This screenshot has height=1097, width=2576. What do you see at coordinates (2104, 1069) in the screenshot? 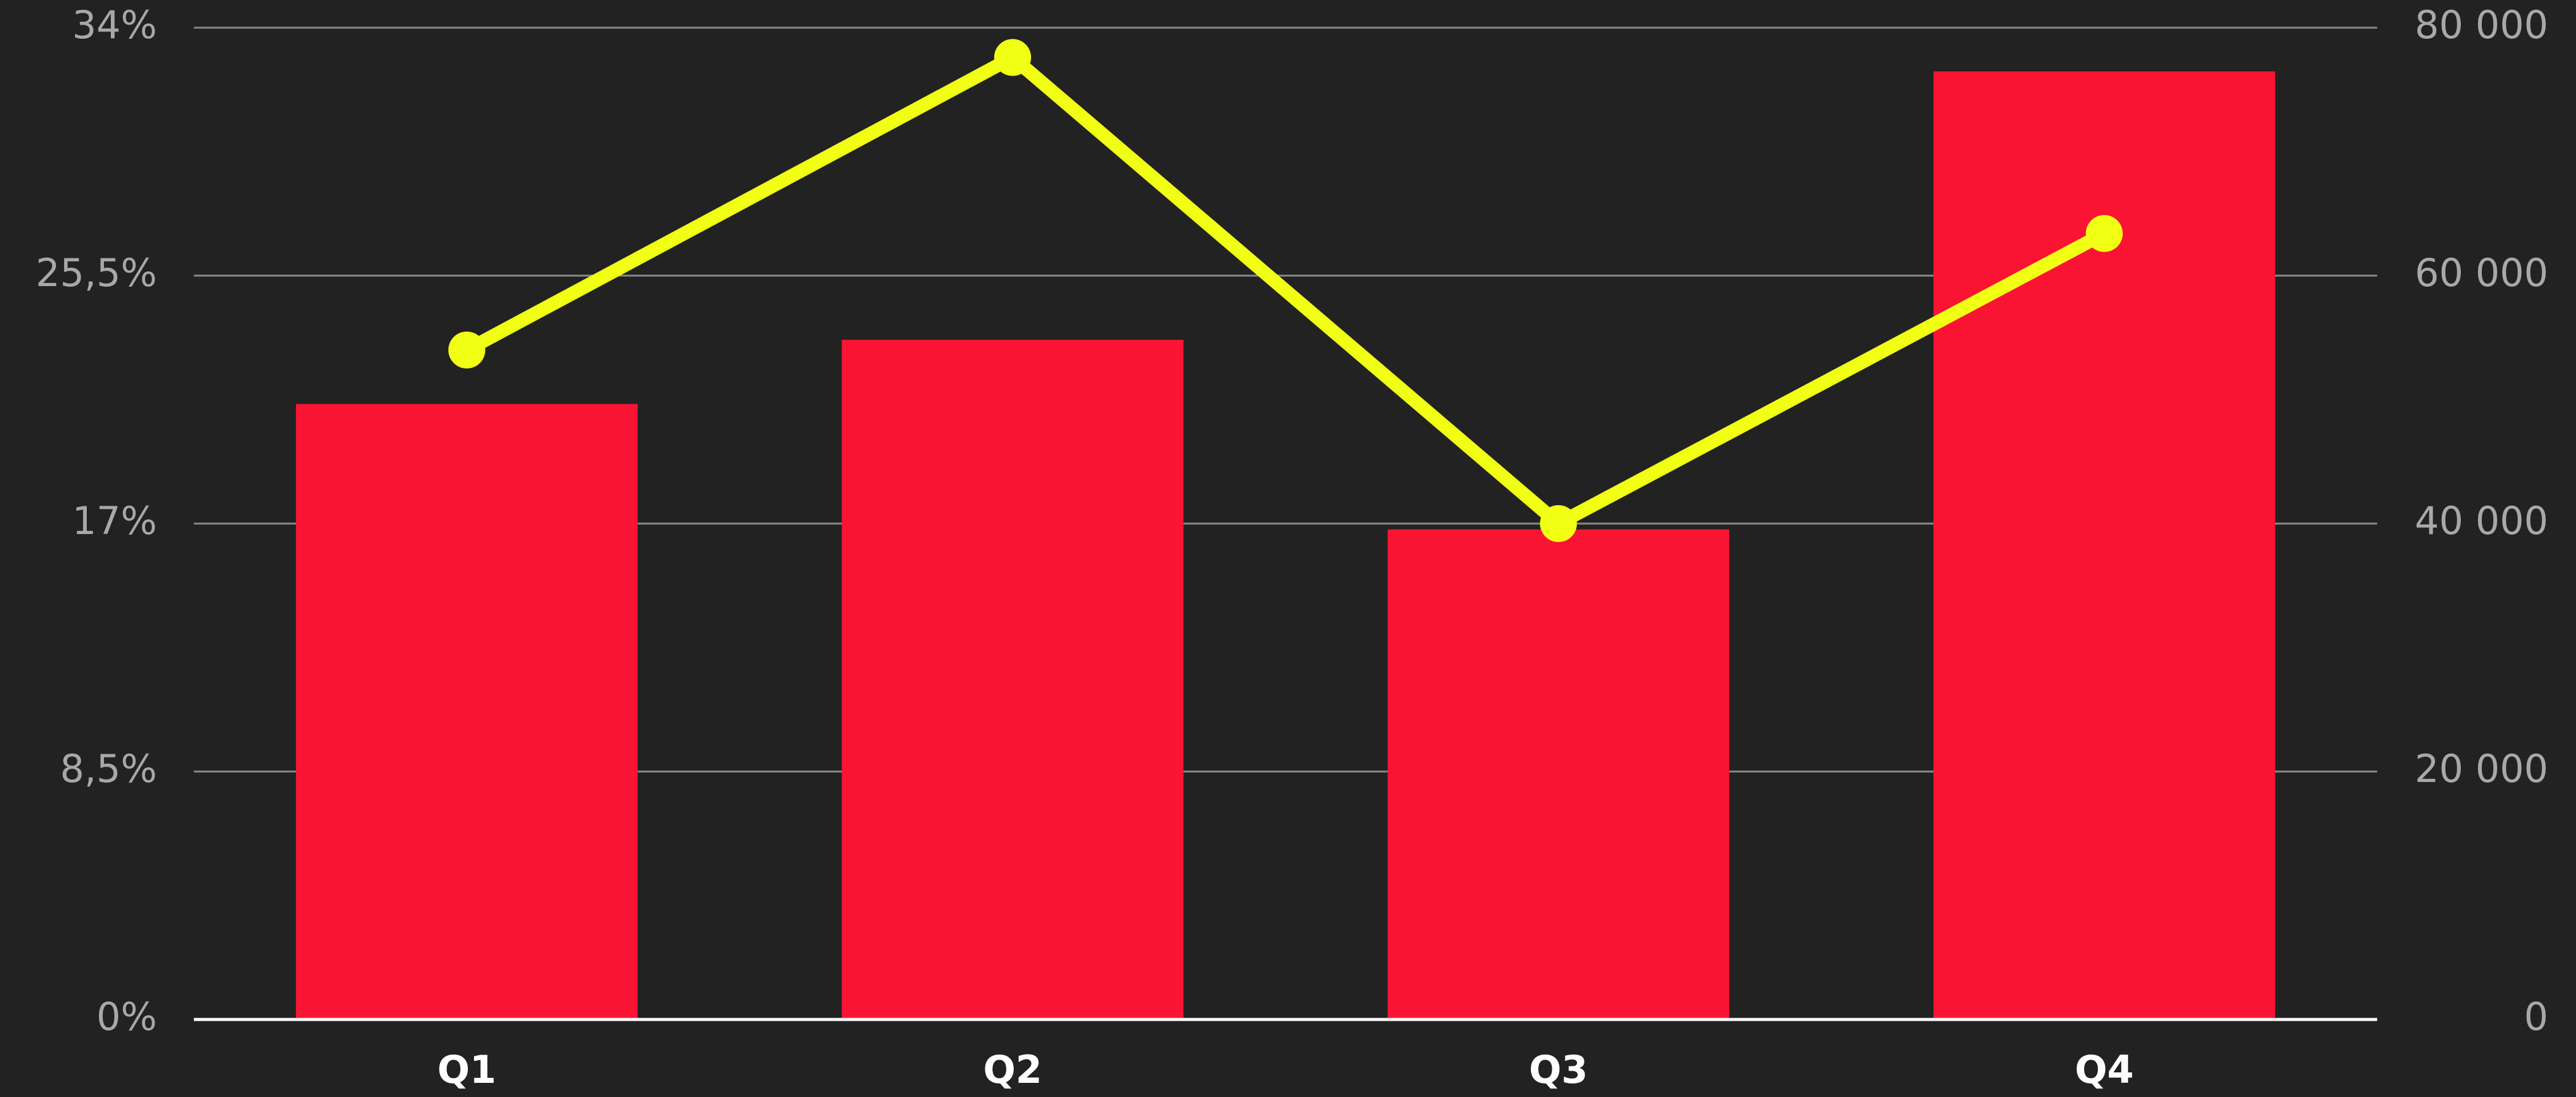
I see `x-tick-label: Q4` at bounding box center [2104, 1069].